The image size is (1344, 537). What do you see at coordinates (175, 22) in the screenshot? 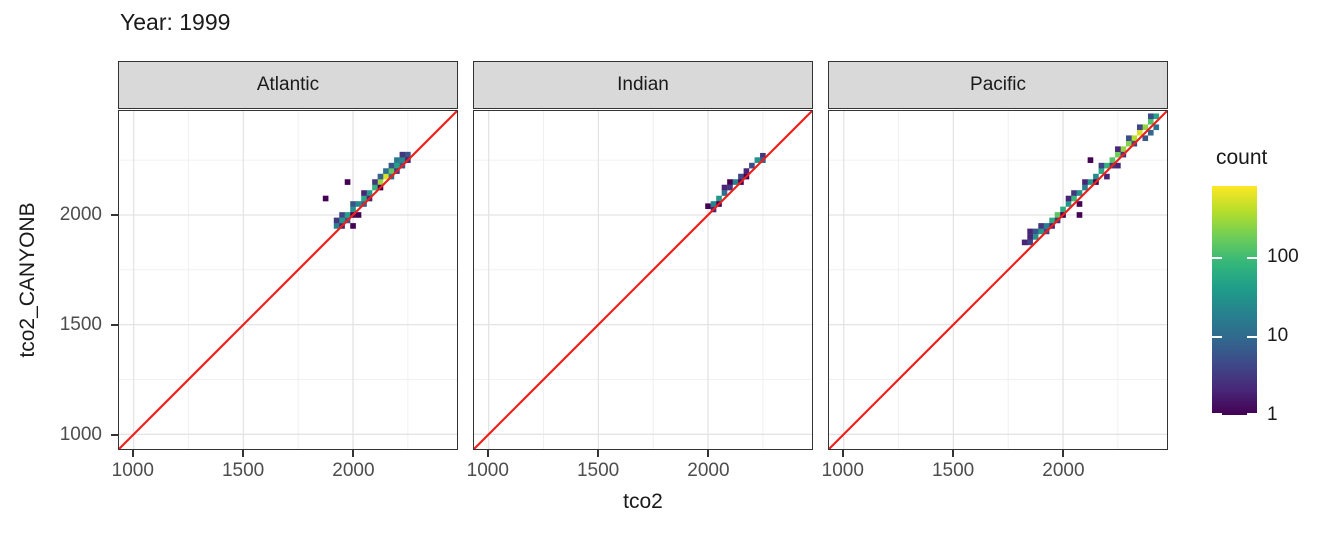
I see `plot-title: Year: 1999` at bounding box center [175, 22].